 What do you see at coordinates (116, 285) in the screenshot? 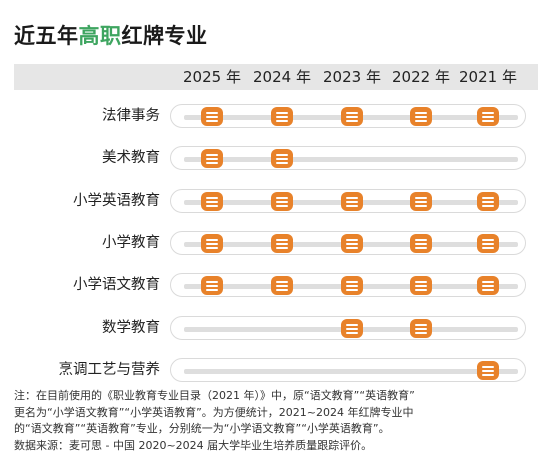
I see `major-label: 小学语文教育` at bounding box center [116, 285].